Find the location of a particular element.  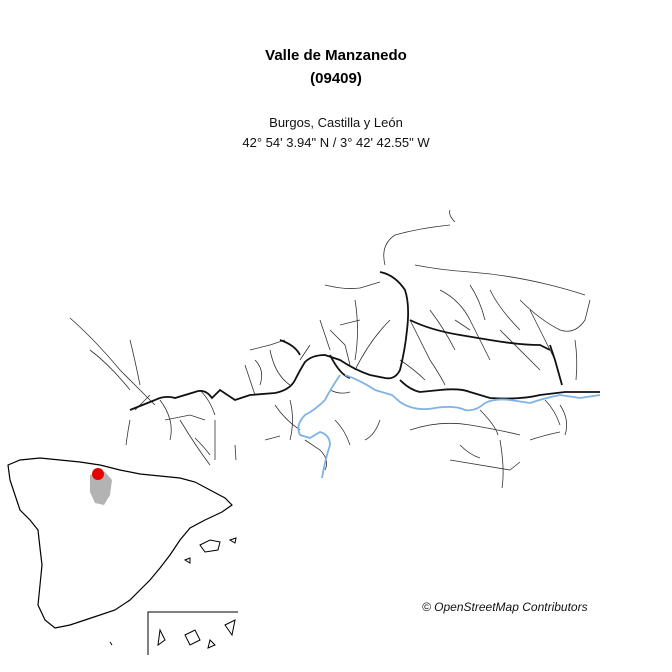

map-title: Valle de Manzanedo is located at coordinates (336, 55).